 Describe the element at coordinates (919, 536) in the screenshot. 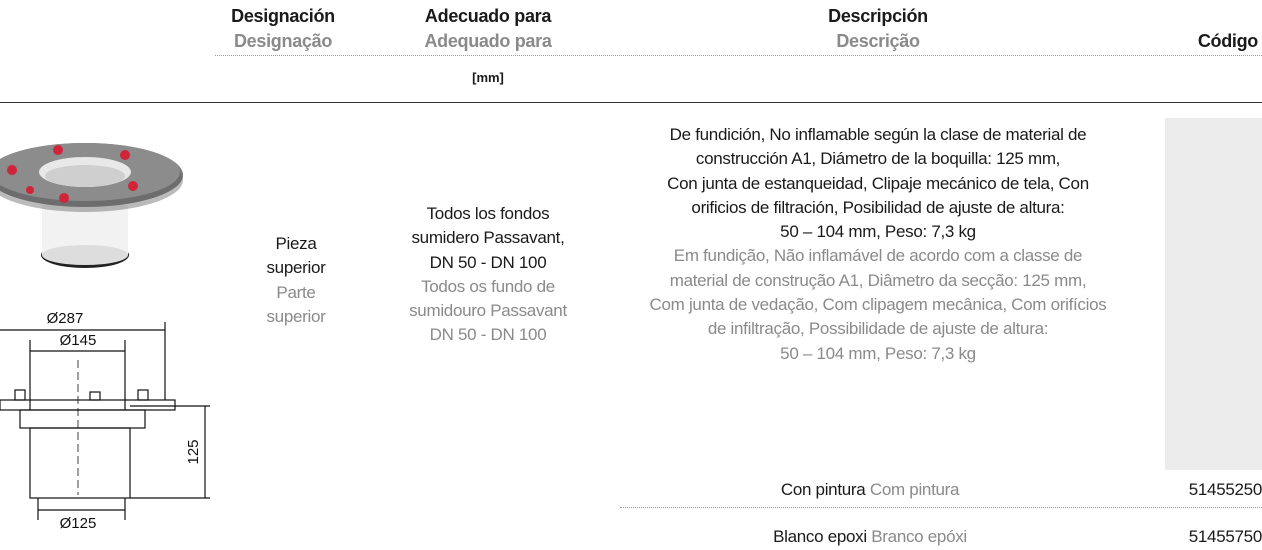

I see `variant-pt: Branco epóxi` at that location.